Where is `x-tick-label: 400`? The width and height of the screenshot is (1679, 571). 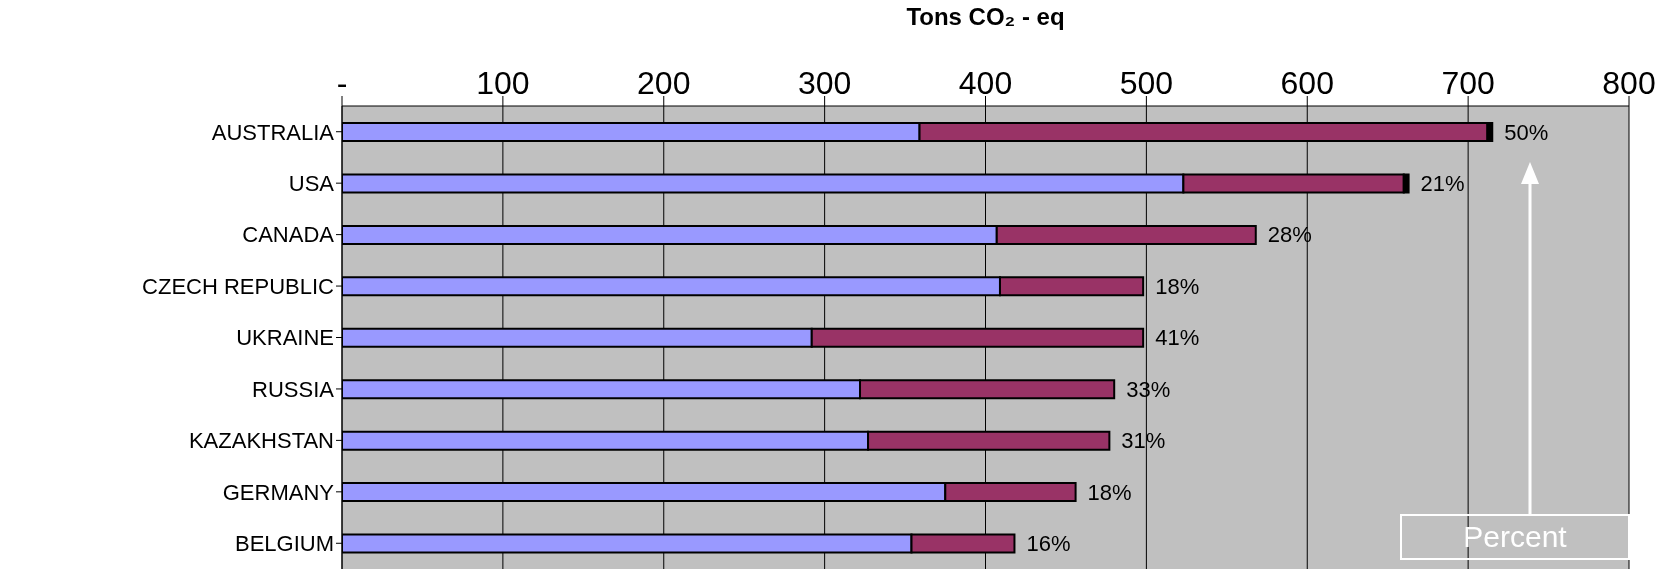 x-tick-label: 400 is located at coordinates (985, 83).